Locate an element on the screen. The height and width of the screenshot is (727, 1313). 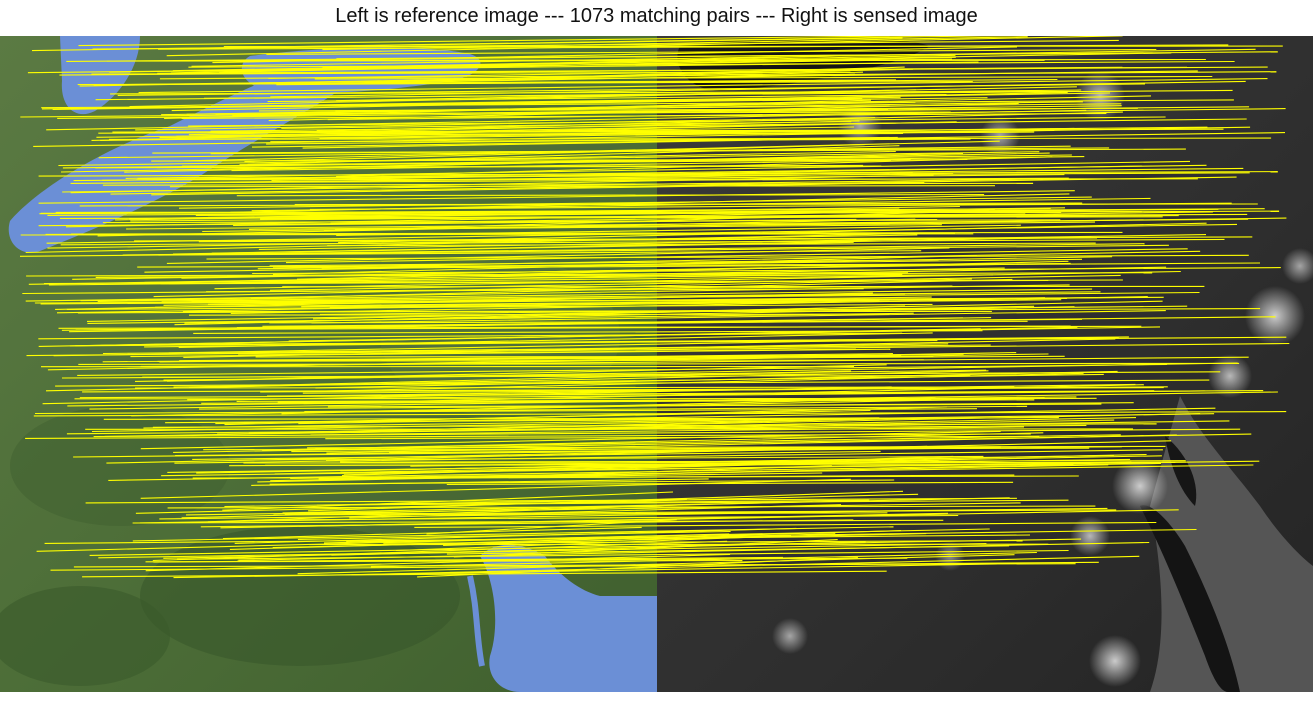
lake-erie is located at coordinates (189, 153).